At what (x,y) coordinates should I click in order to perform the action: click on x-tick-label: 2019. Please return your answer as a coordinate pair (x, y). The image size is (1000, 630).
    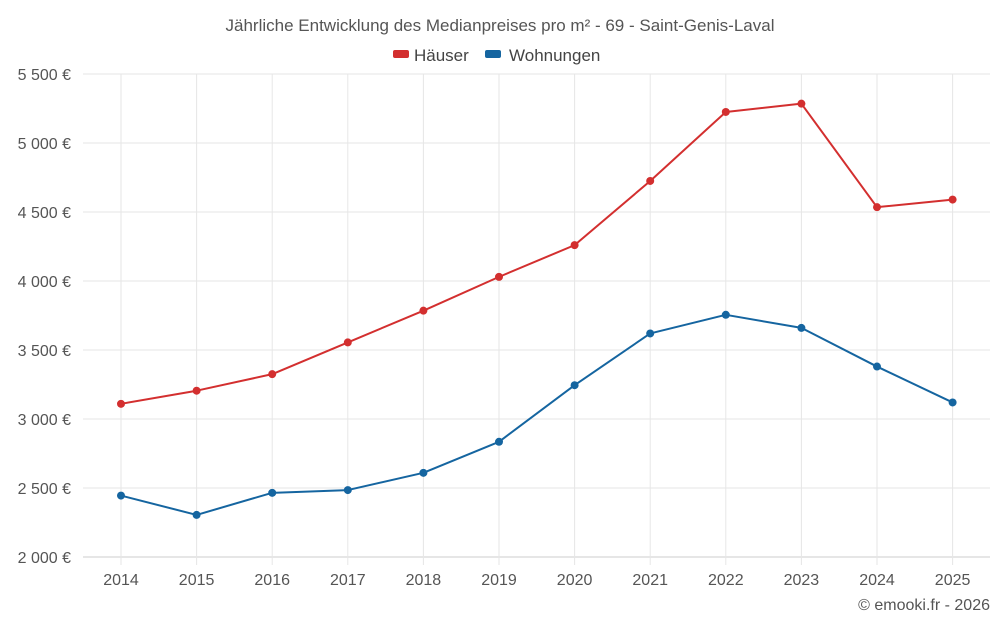
    Looking at the image, I should click on (499, 580).